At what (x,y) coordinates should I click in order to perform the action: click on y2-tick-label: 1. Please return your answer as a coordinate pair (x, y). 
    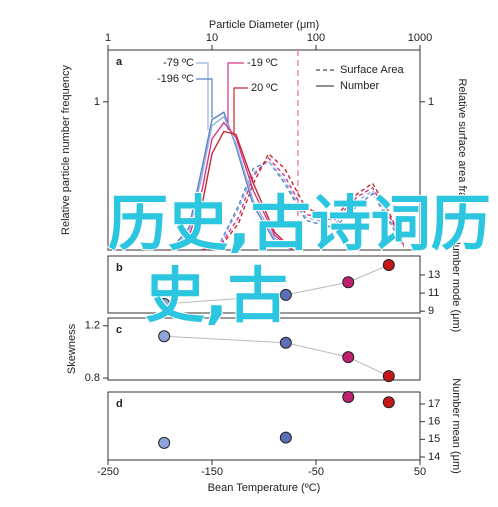
    Looking at the image, I should click on (431, 102).